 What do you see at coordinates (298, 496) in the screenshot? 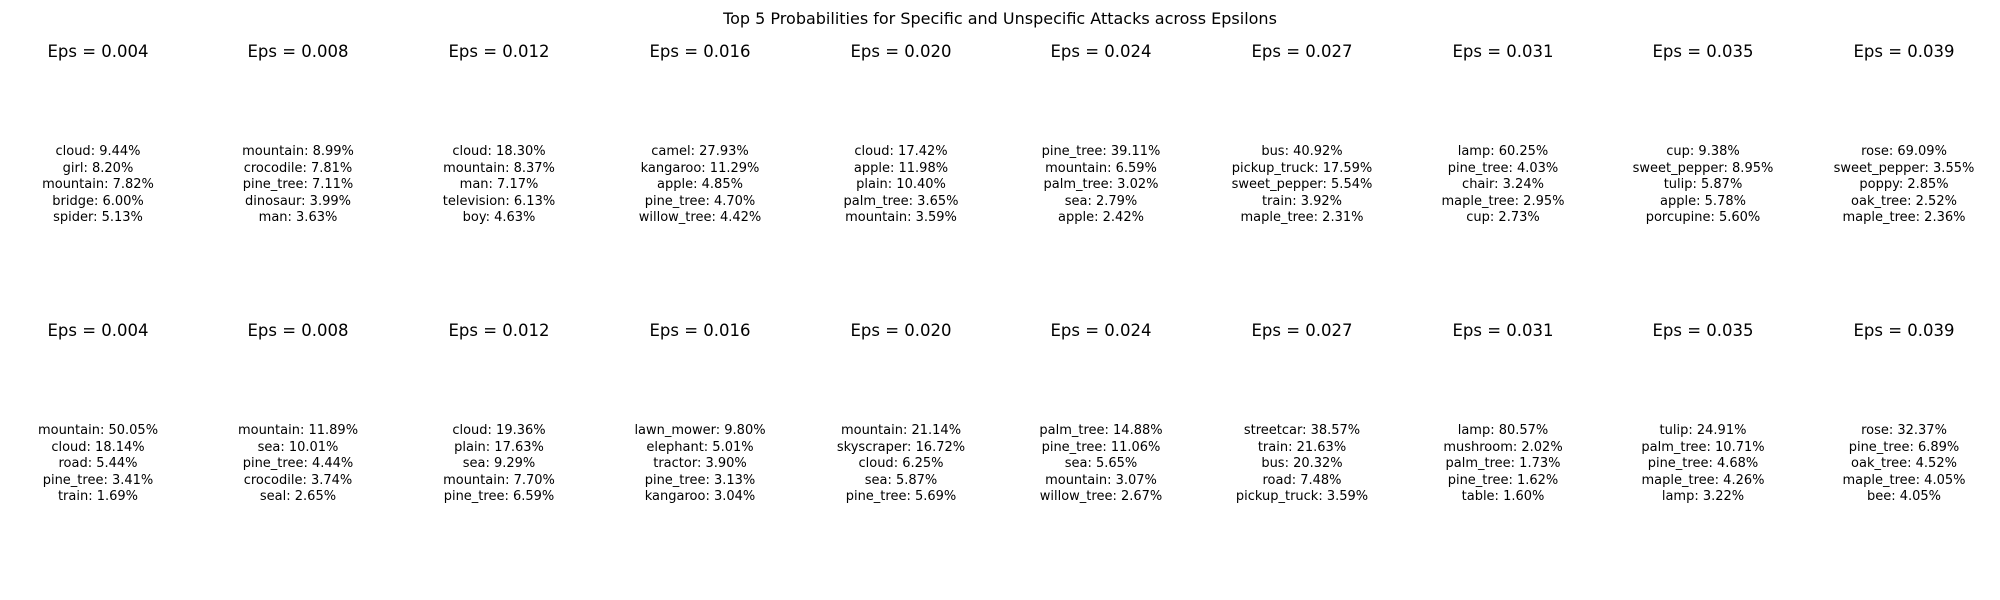
I see `probability-entry: seal: 2.65%` at bounding box center [298, 496].